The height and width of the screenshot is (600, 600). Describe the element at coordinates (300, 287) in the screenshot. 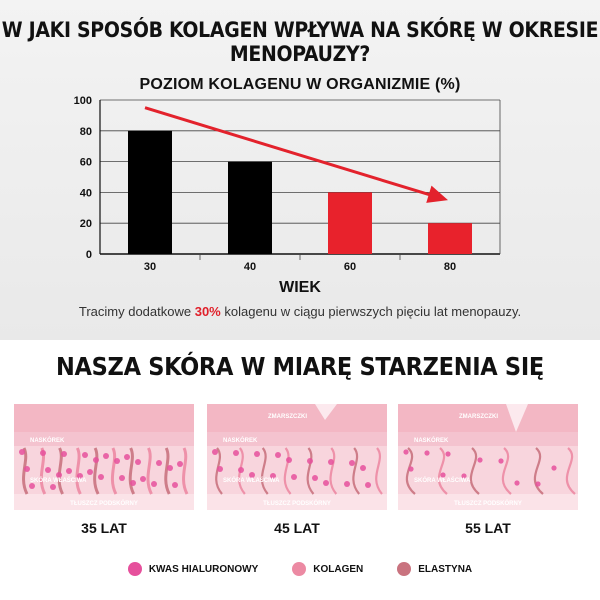

I see `x-axis-label: WIEK` at that location.